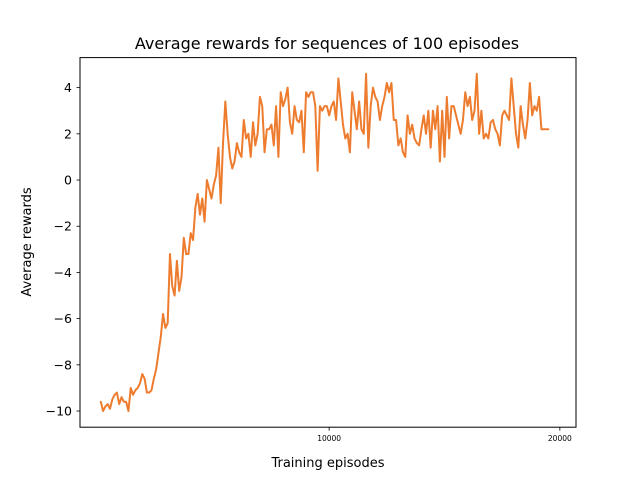 Image resolution: width=640 pixels, height=484 pixels. Describe the element at coordinates (63, 249) in the screenshot. I see `y-axis-ticks: 4 2 0 −2 −4 −6 −8 −10` at that location.